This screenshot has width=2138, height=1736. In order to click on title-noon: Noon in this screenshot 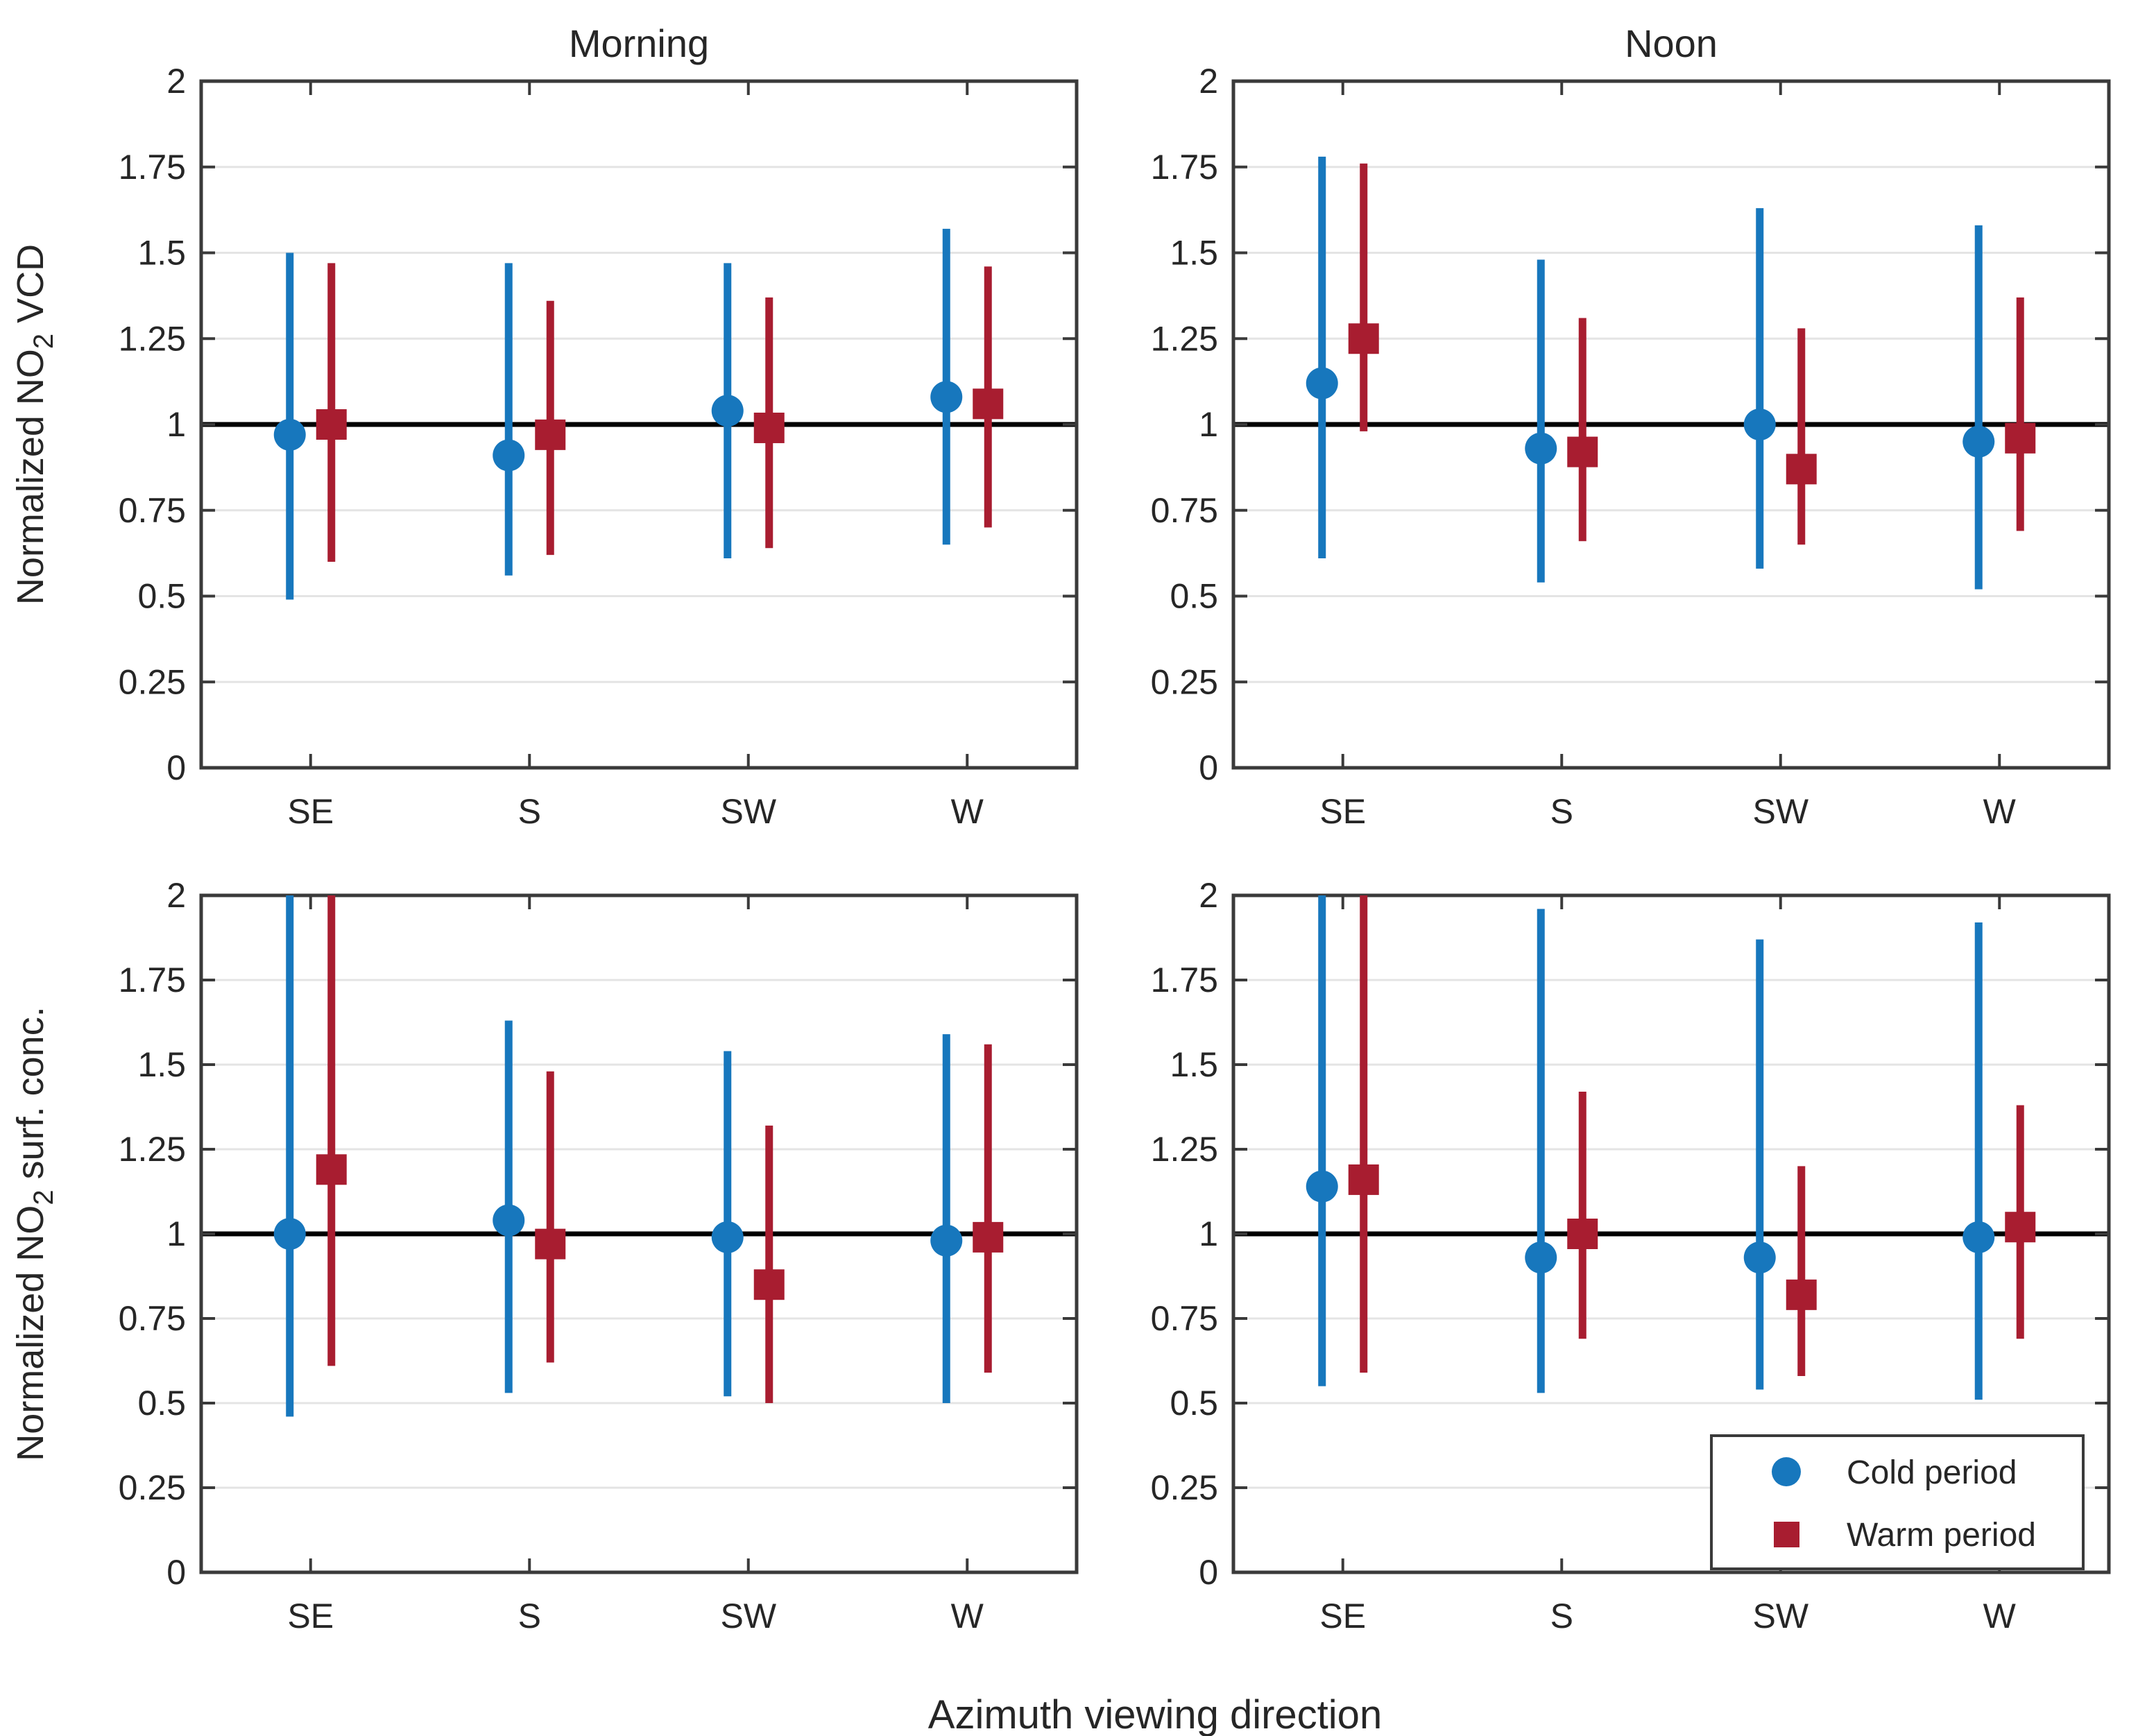, I will do `click(1671, 43)`.